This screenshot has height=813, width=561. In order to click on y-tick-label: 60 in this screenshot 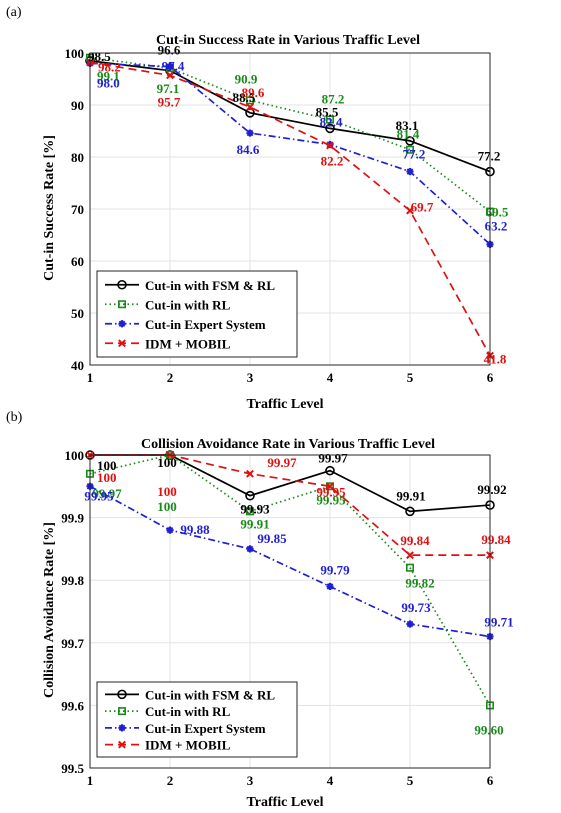, I will do `click(77, 261)`.